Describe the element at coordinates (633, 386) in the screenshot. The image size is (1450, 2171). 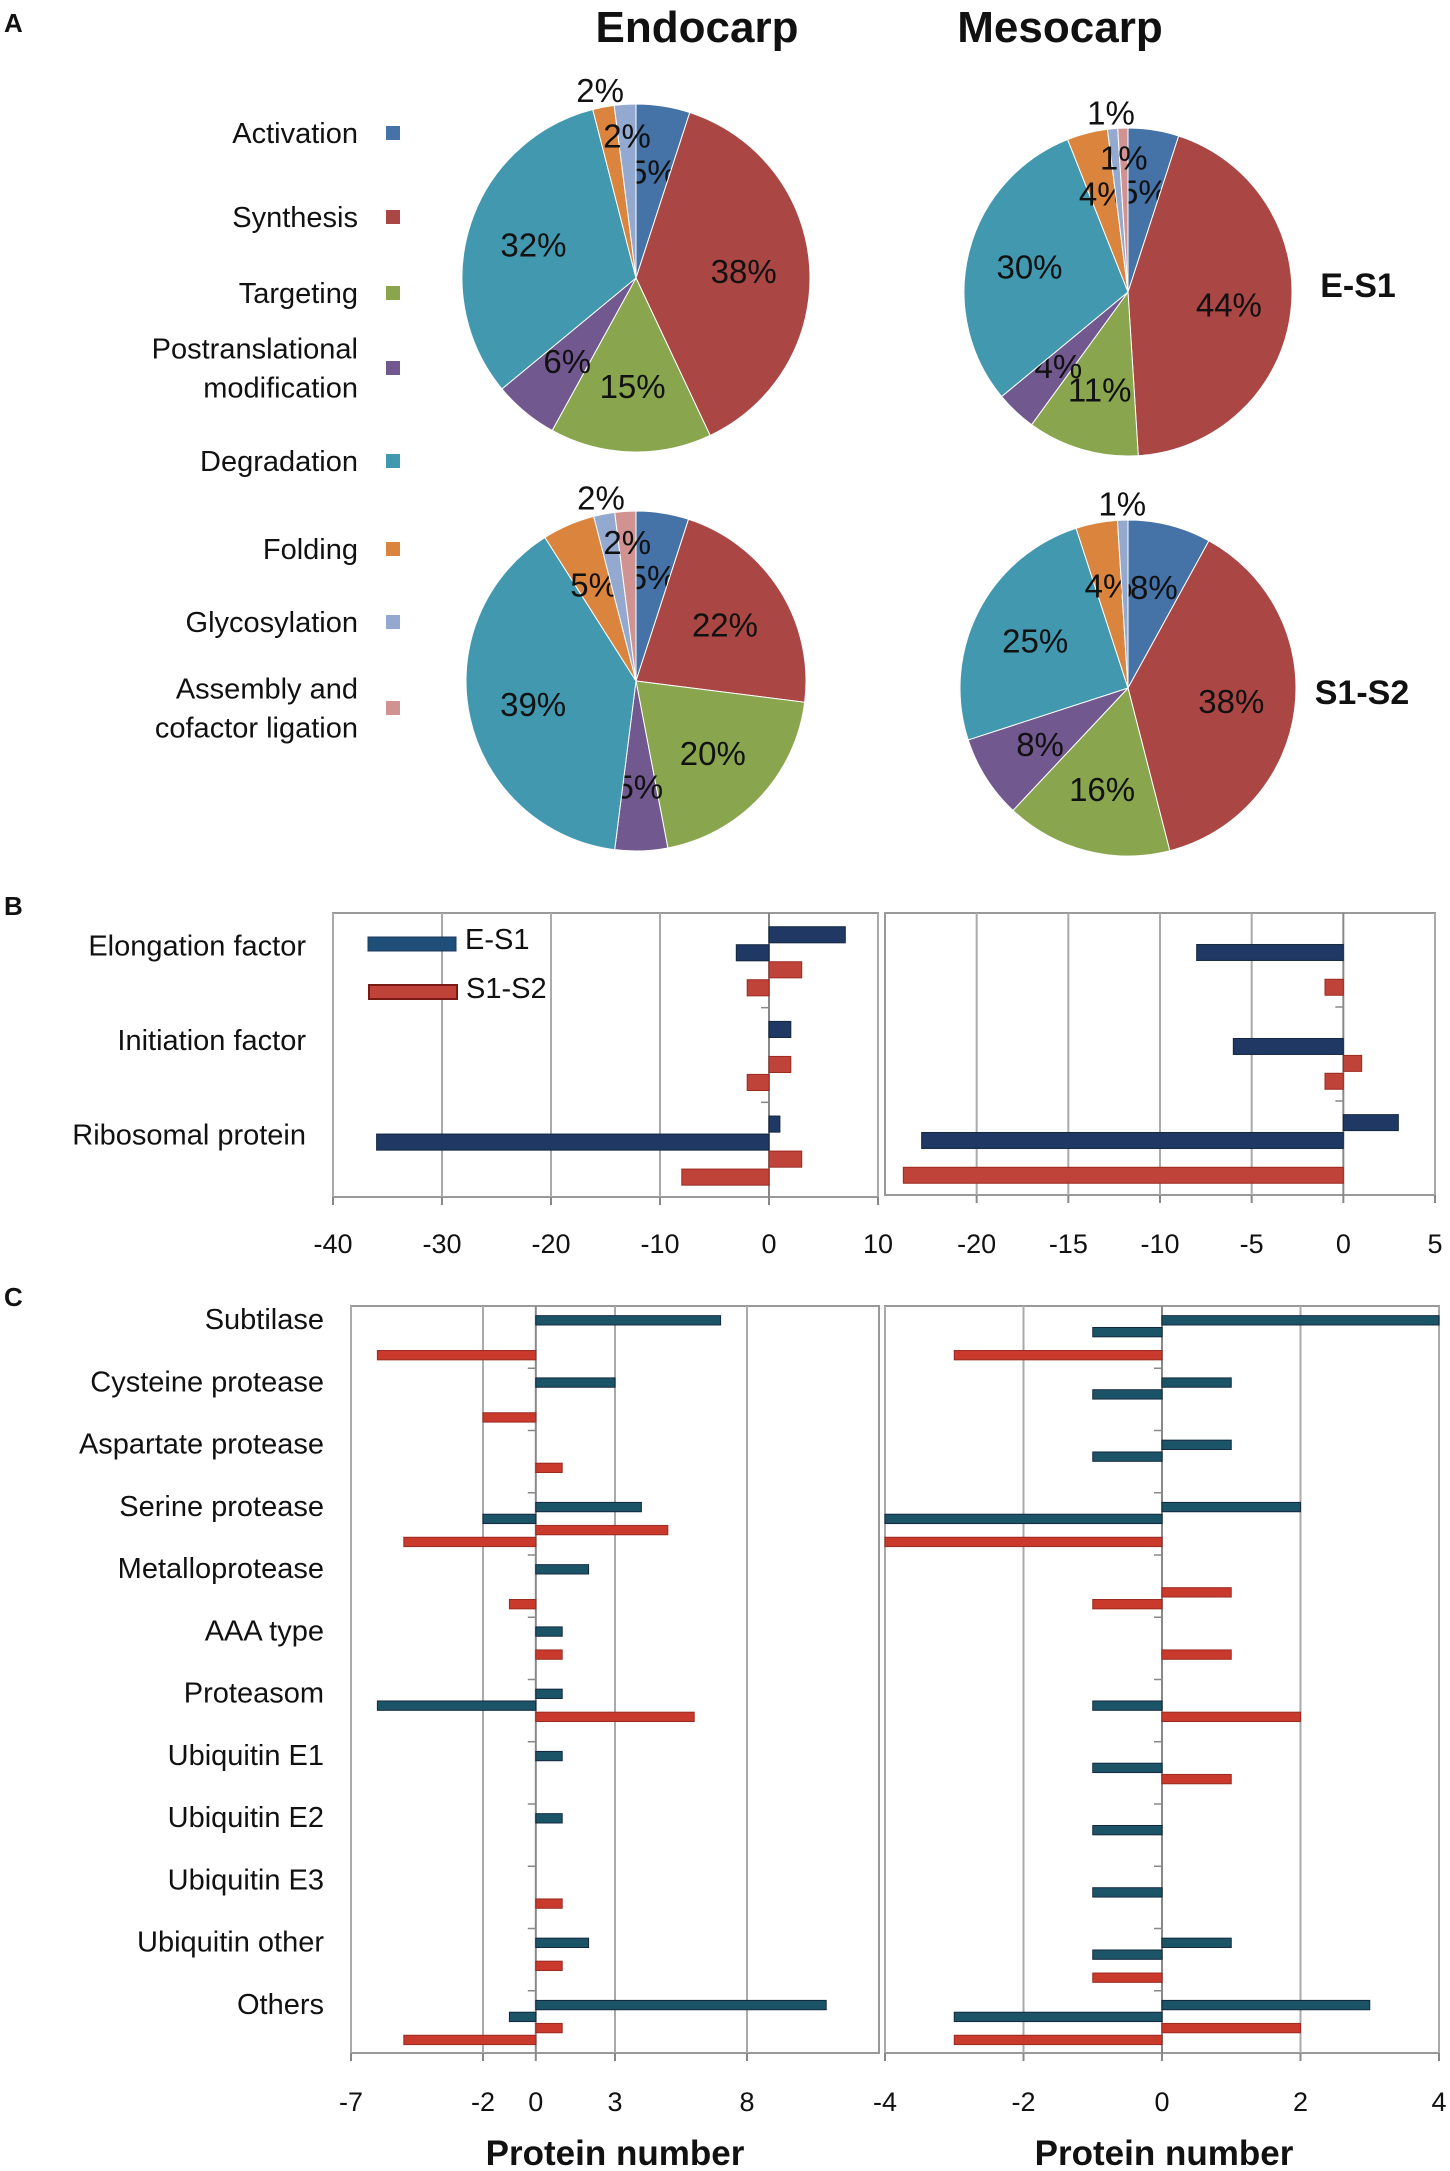
I see `pie-slice-label: 15%` at that location.